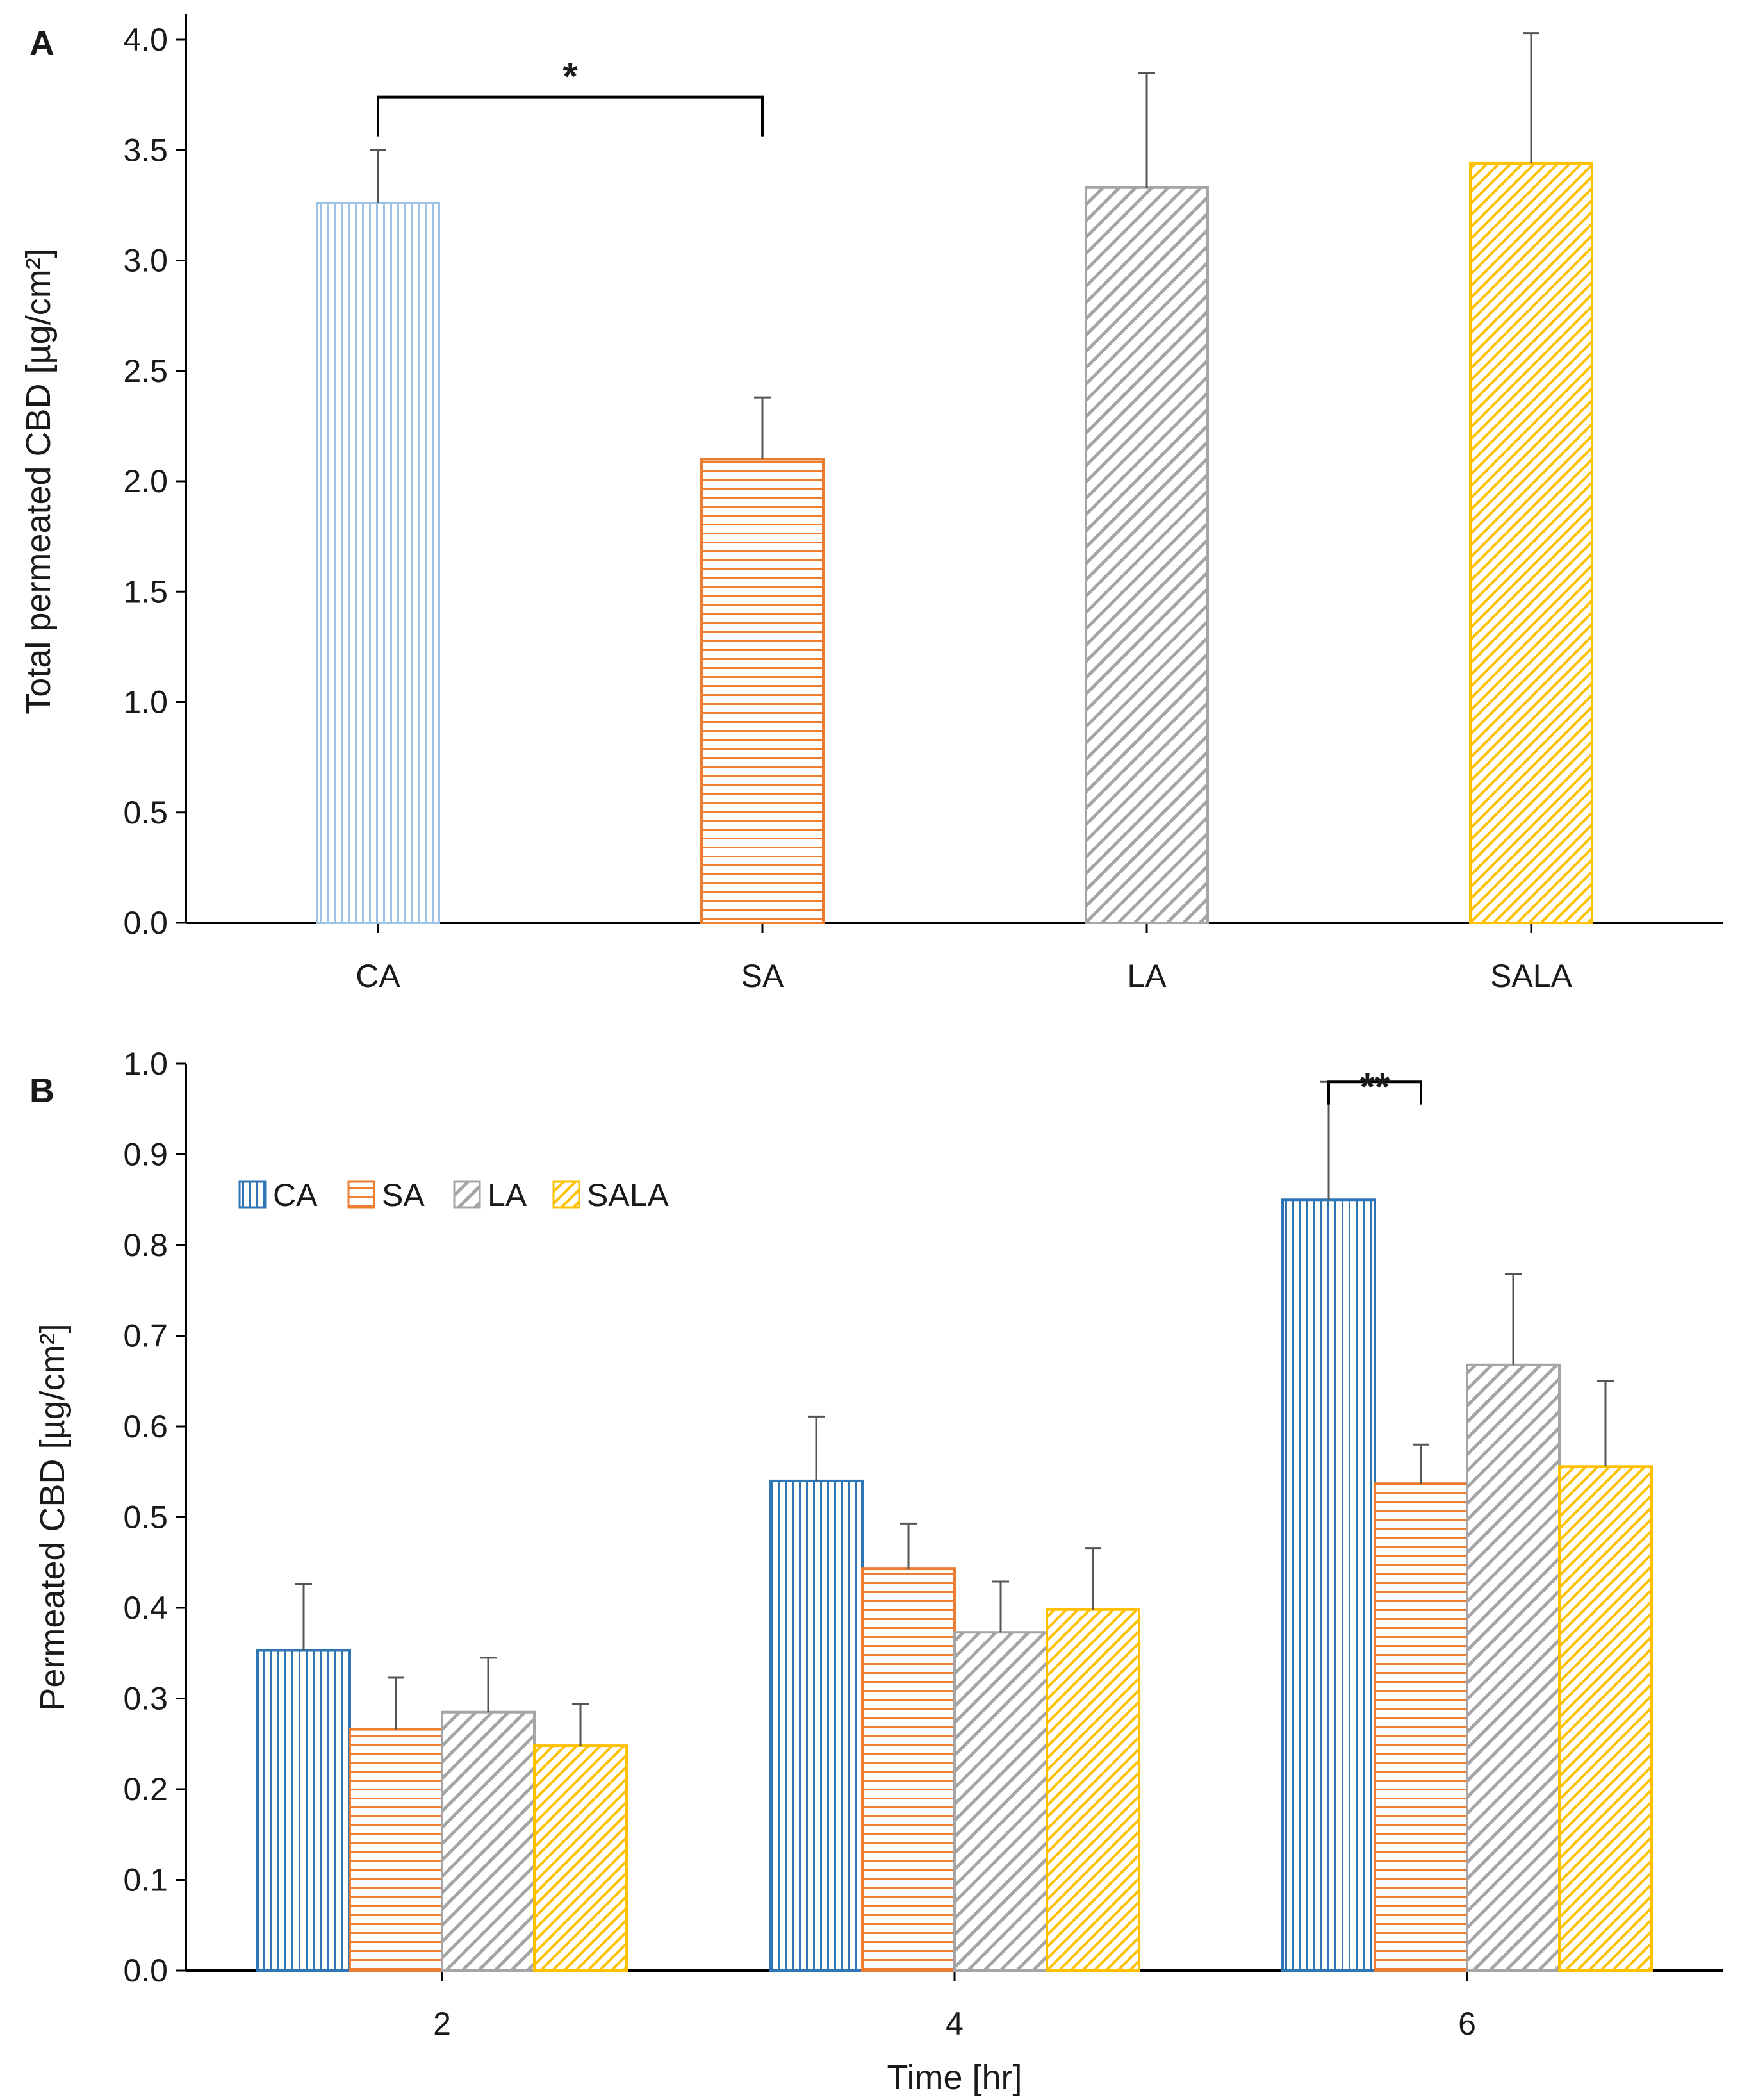 The image size is (1740, 2100). What do you see at coordinates (53, 1517) in the screenshot?
I see `b-y-axis-title: Permeated CBD [µg/cm²]` at bounding box center [53, 1517].